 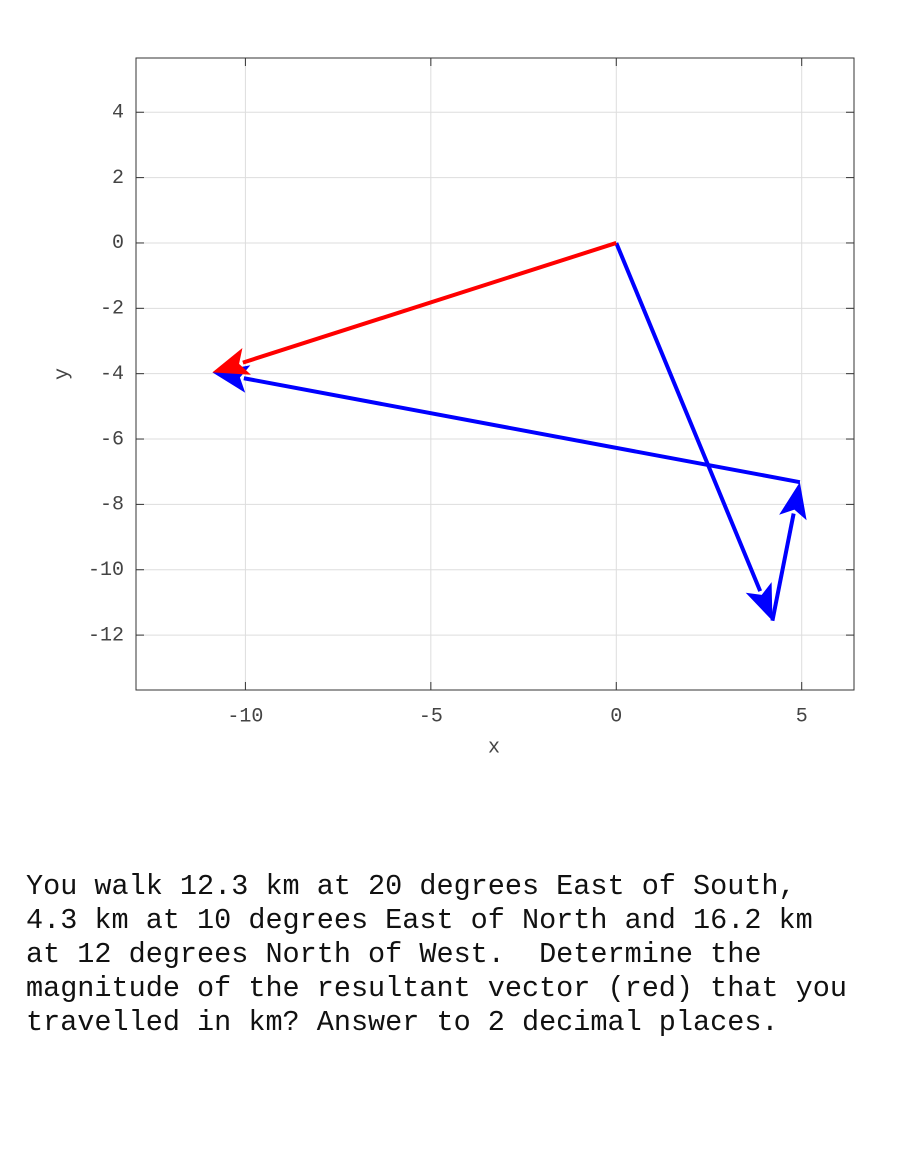 What do you see at coordinates (112, 505) in the screenshot?
I see `y-tick-label: -8` at bounding box center [112, 505].